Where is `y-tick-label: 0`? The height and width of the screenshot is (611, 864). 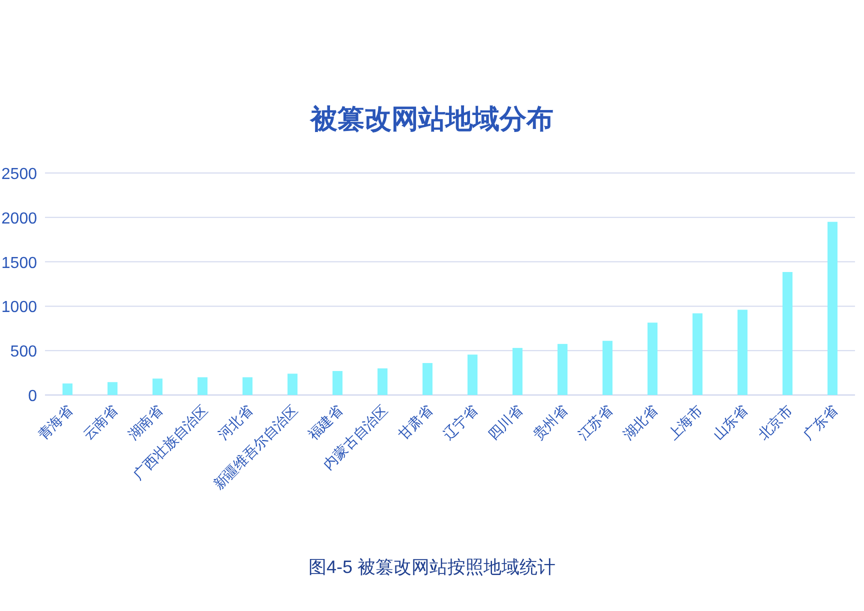 y-tick-label: 0 is located at coordinates (33, 396).